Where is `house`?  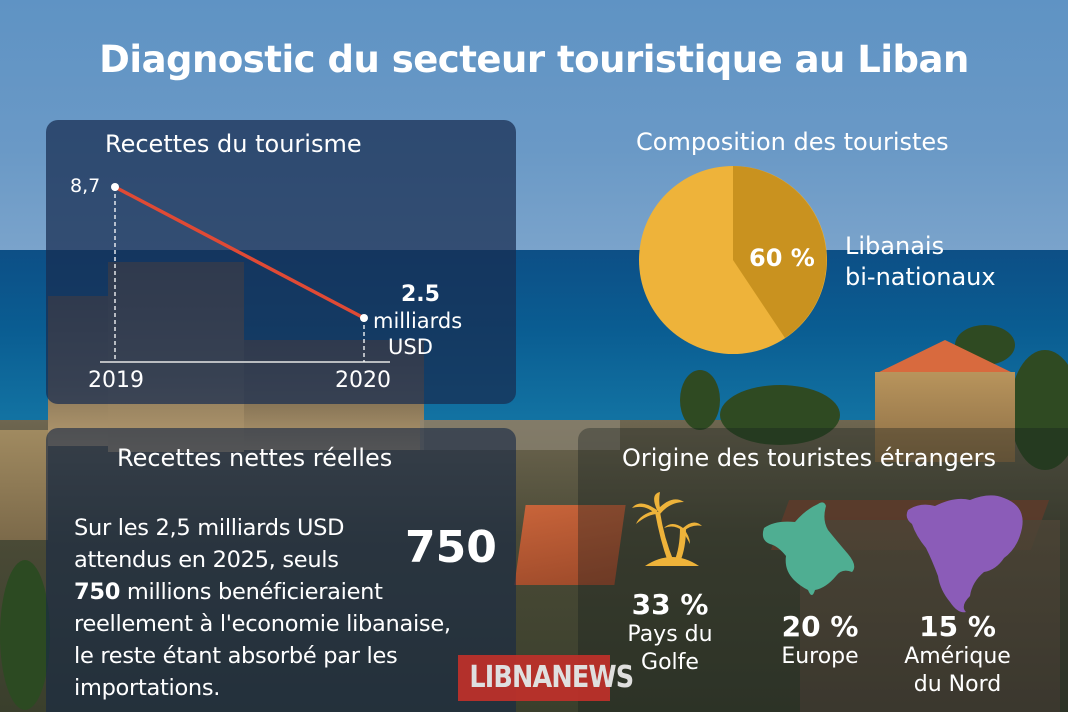 house is located at coordinates (945, 417).